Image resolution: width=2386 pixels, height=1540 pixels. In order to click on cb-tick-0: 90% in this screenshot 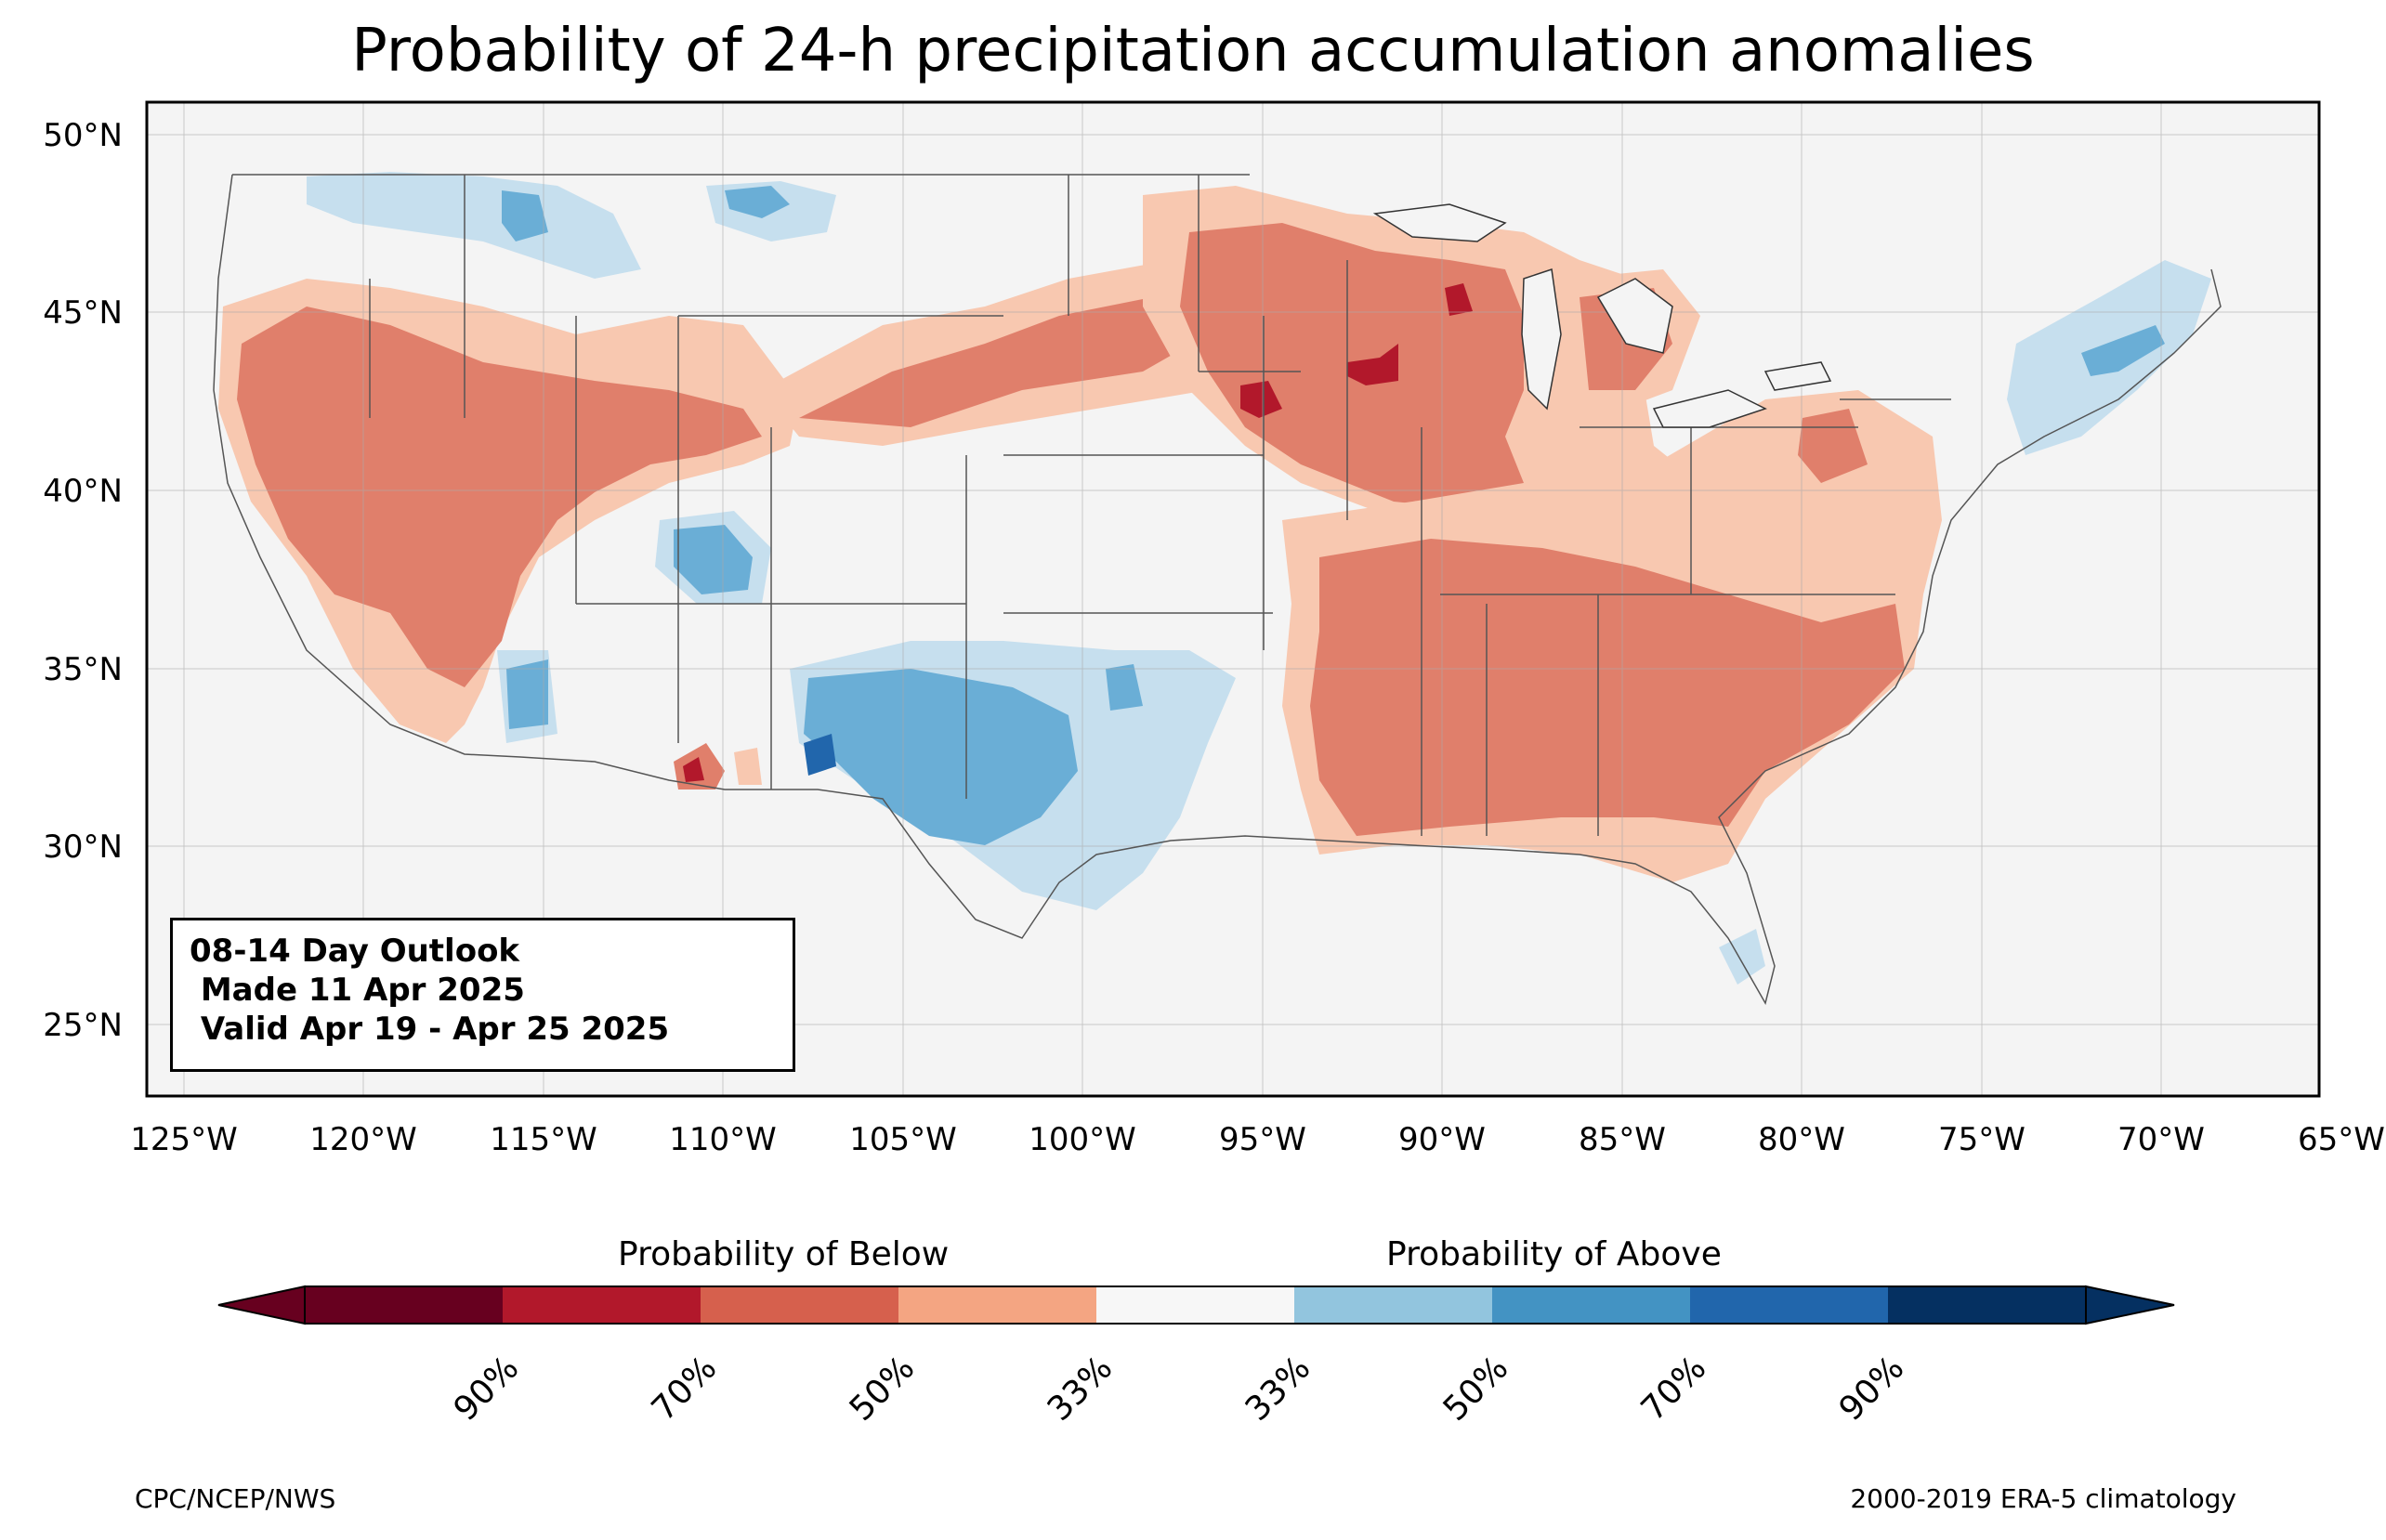, I will do `click(487, 1389)`.